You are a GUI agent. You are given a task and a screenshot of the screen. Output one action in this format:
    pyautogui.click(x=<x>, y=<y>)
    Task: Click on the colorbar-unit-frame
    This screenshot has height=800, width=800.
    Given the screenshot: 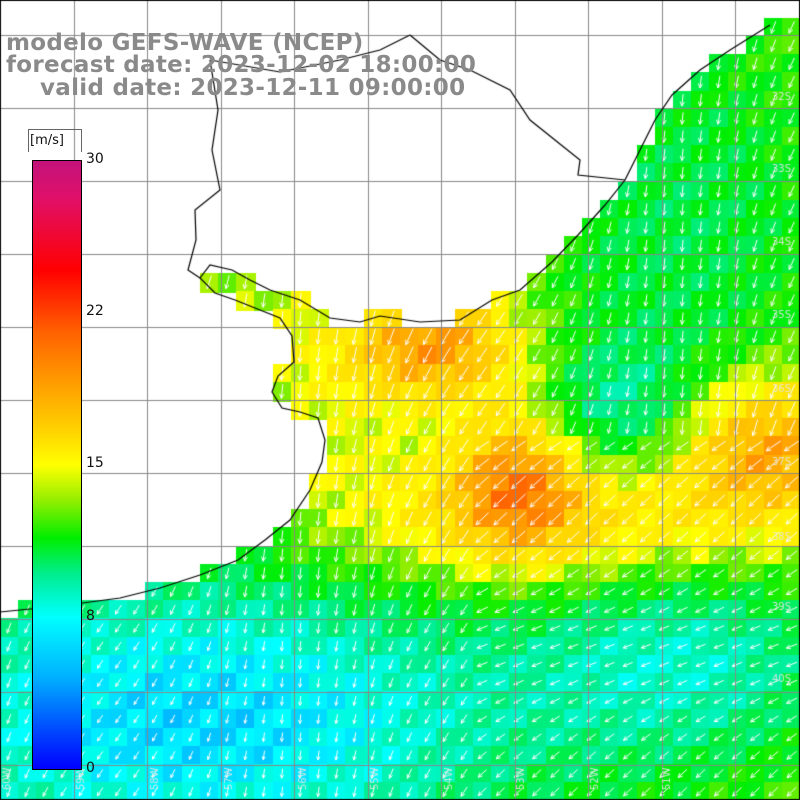 What is the action you would take?
    pyautogui.click(x=55, y=140)
    